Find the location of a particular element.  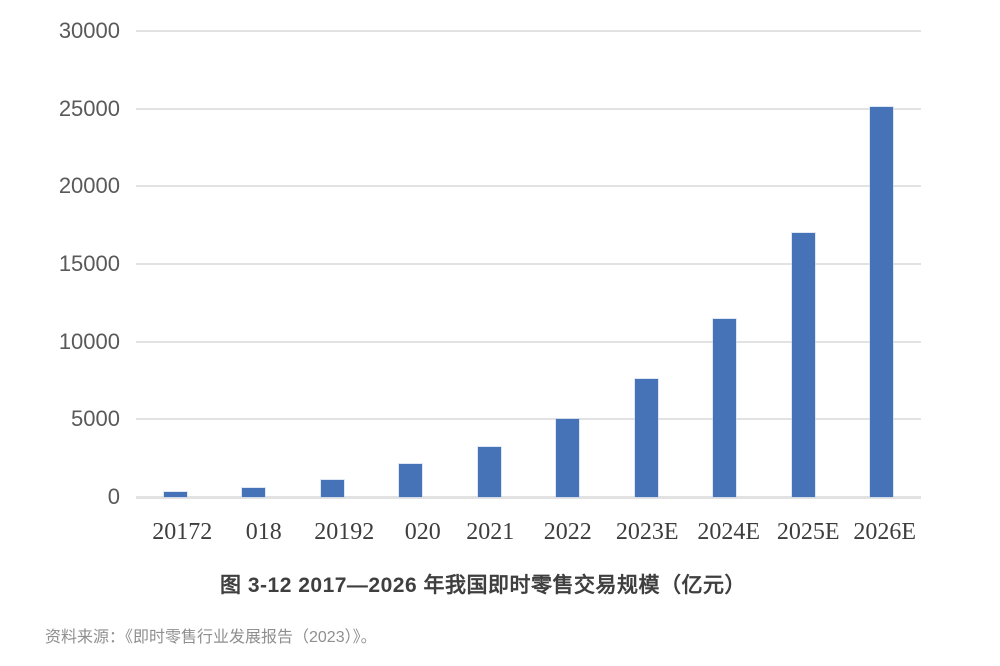

x-tick-label: 2026E is located at coordinates (885, 532).